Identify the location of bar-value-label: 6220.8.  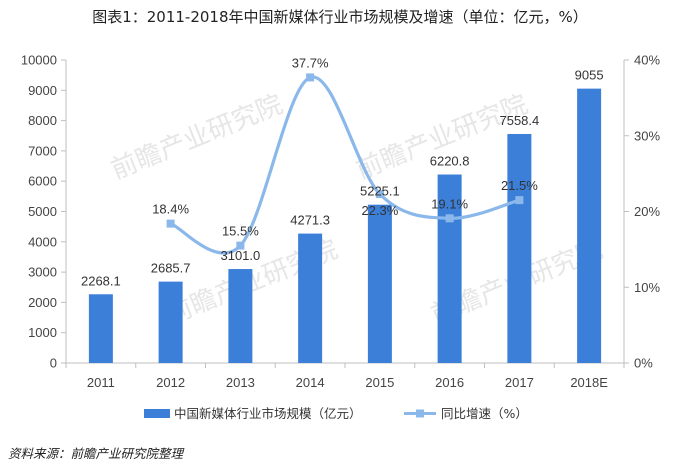
(450, 161).